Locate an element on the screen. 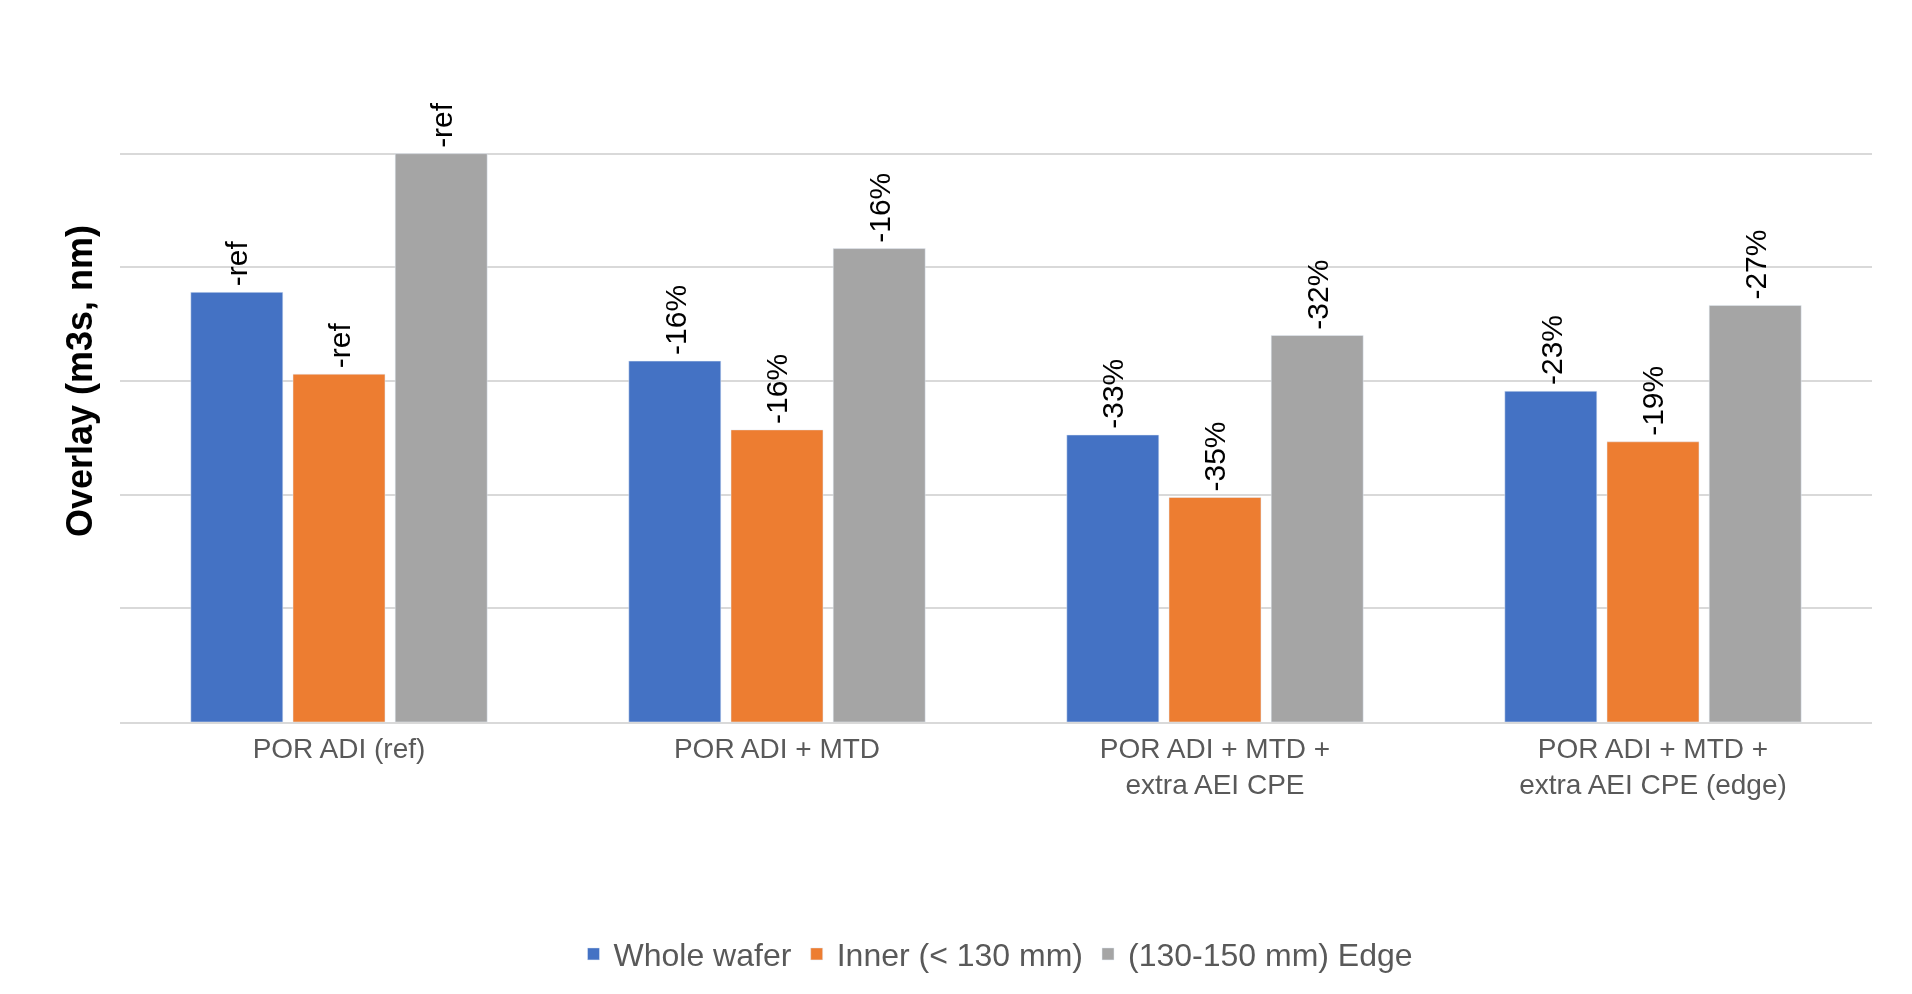 This screenshot has width=1912, height=994. legend-label: Inner (< 130 mm) is located at coordinates (959, 955).